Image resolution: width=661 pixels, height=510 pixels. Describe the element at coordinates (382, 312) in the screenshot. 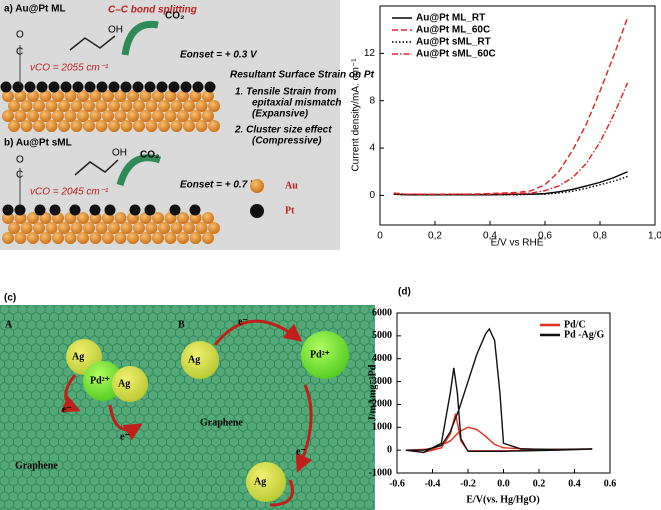

I see `y-tick-label: 6000` at that location.